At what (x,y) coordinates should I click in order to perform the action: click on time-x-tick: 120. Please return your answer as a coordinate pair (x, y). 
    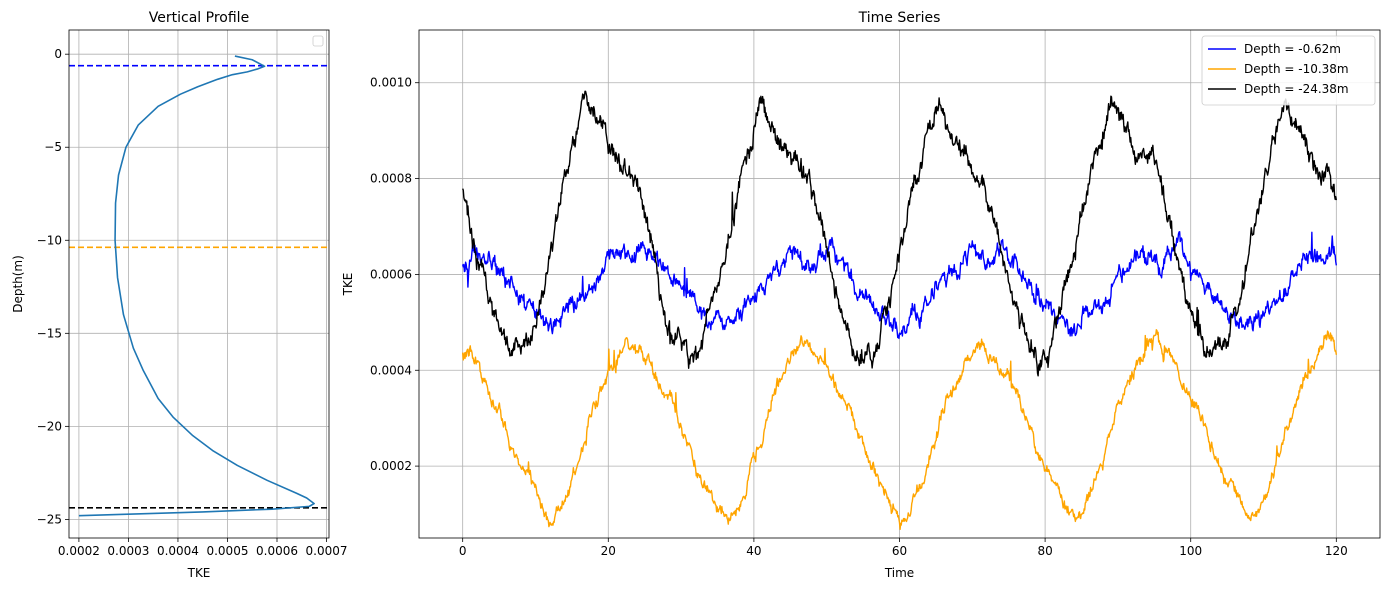
    Looking at the image, I should click on (1336, 548).